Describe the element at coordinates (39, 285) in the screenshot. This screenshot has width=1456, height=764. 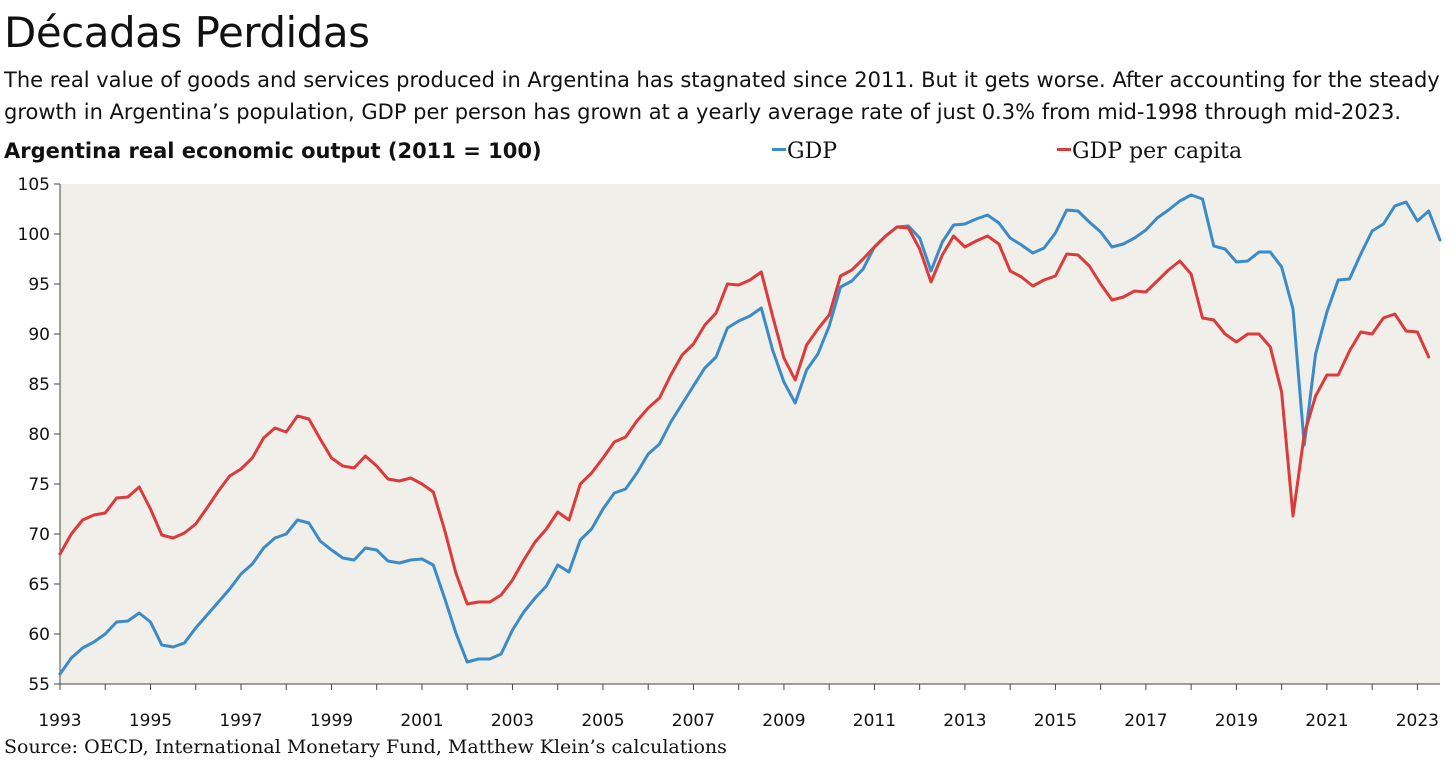
I see `y-tick-label: 95` at that location.